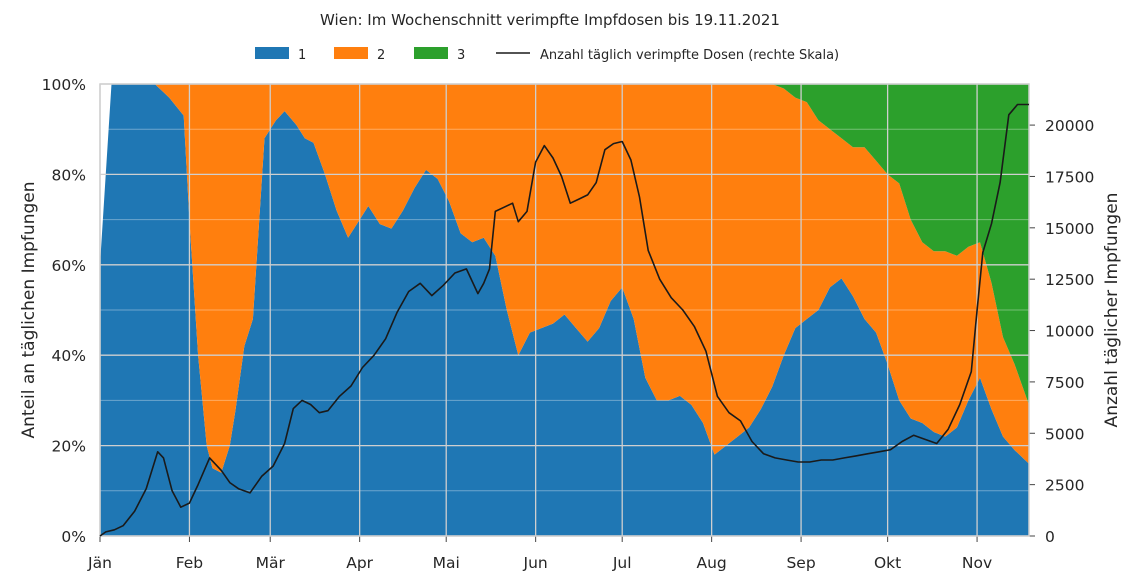 This screenshot has width=1134, height=582. Describe the element at coordinates (1069, 280) in the screenshot. I see `right-tick-label: 12500` at that location.